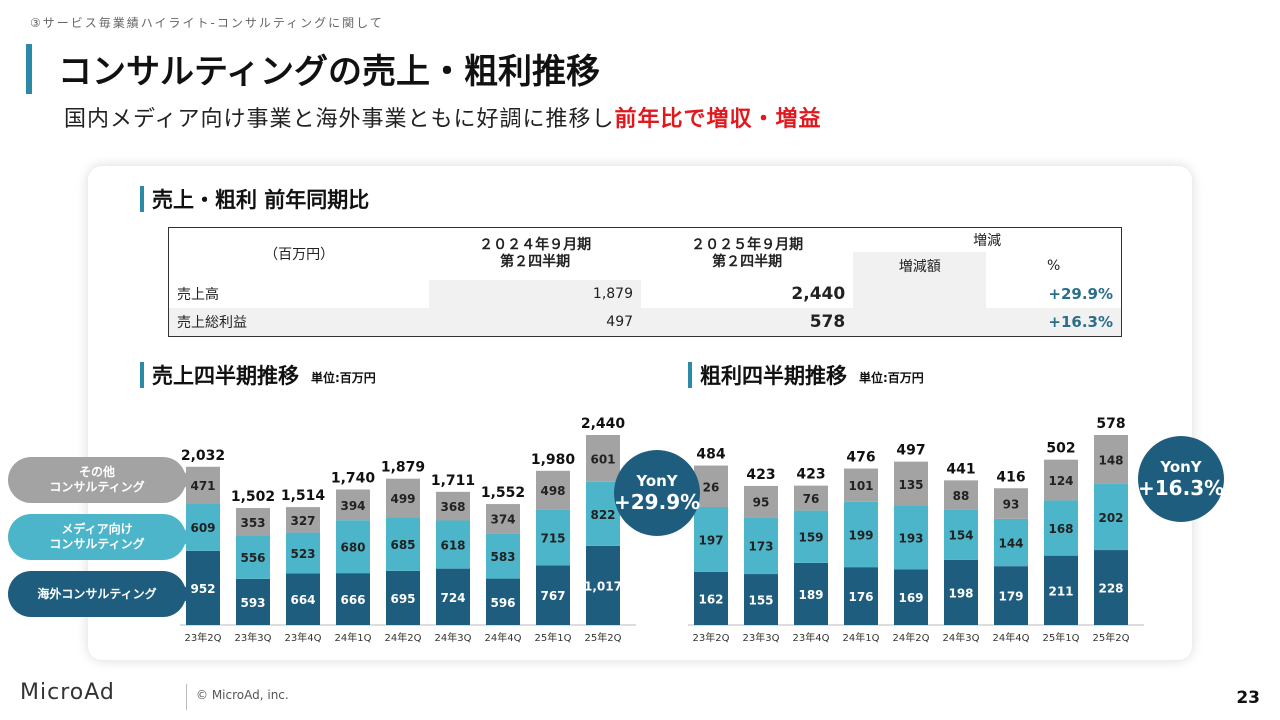 The height and width of the screenshot is (720, 1280). What do you see at coordinates (453, 481) in the screenshot?
I see `total-label: 1,711` at bounding box center [453, 481].